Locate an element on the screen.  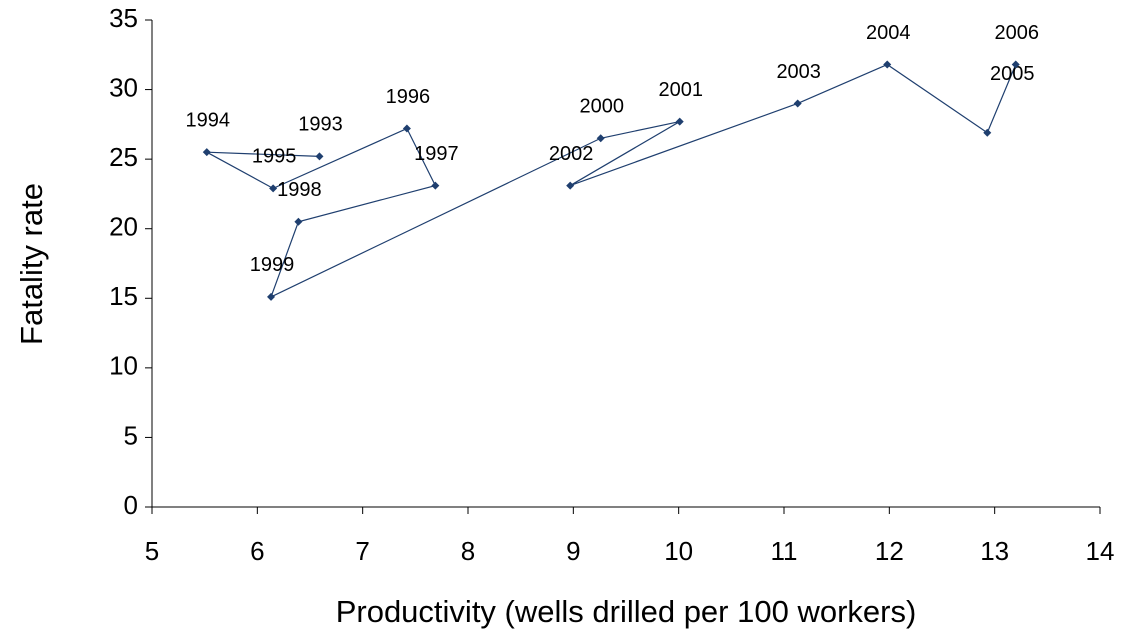
x-tick-label: 6 is located at coordinates (257, 551).